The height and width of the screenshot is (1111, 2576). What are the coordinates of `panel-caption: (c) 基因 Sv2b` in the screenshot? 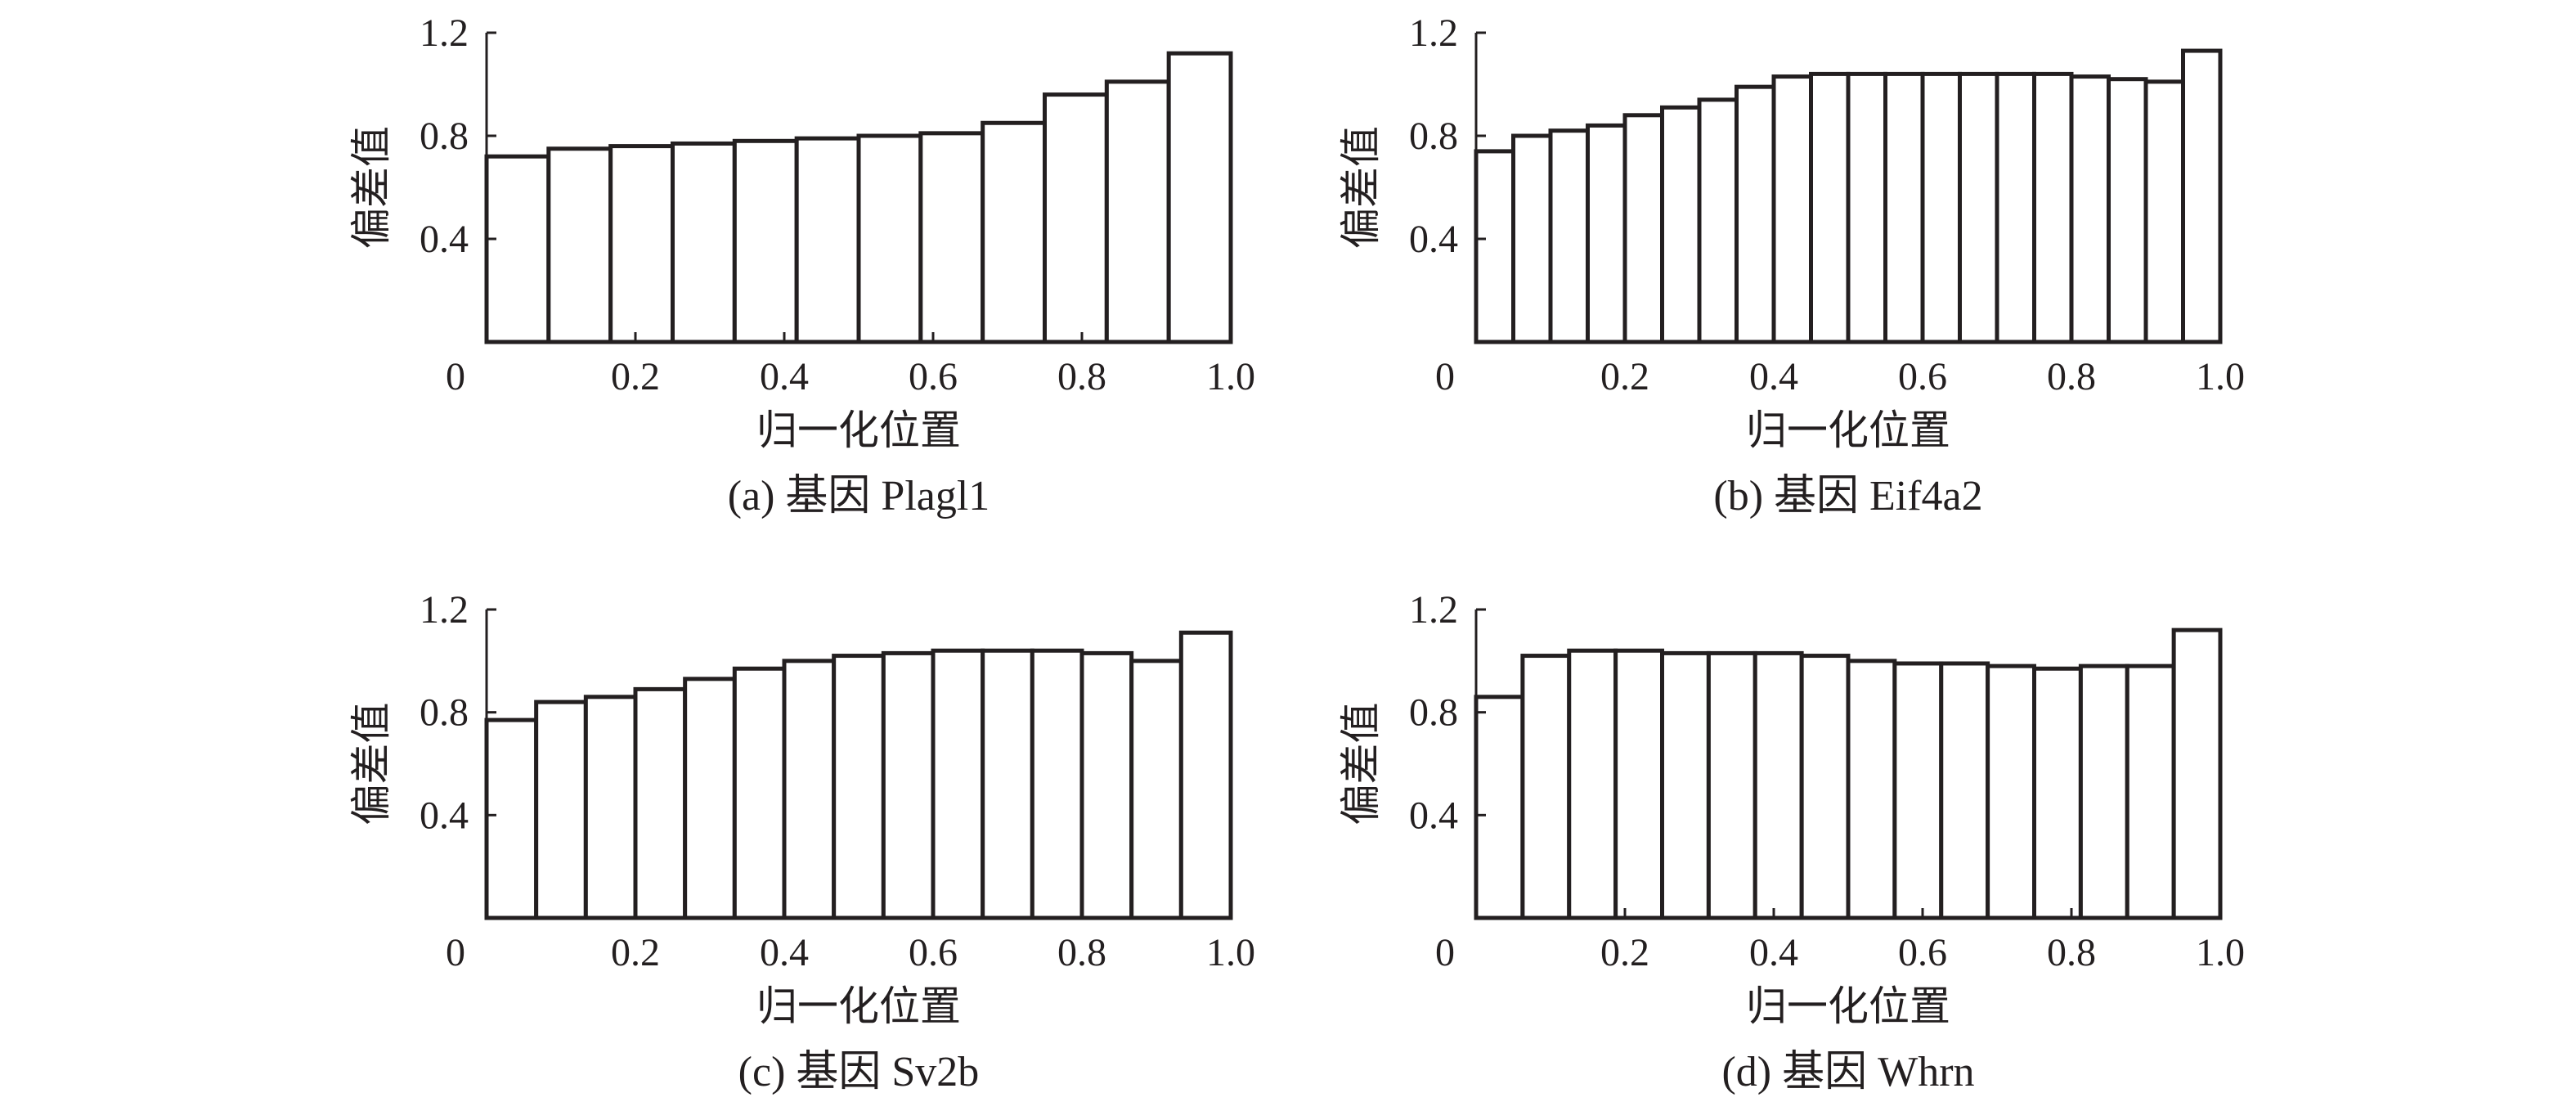 It's located at (859, 1072).